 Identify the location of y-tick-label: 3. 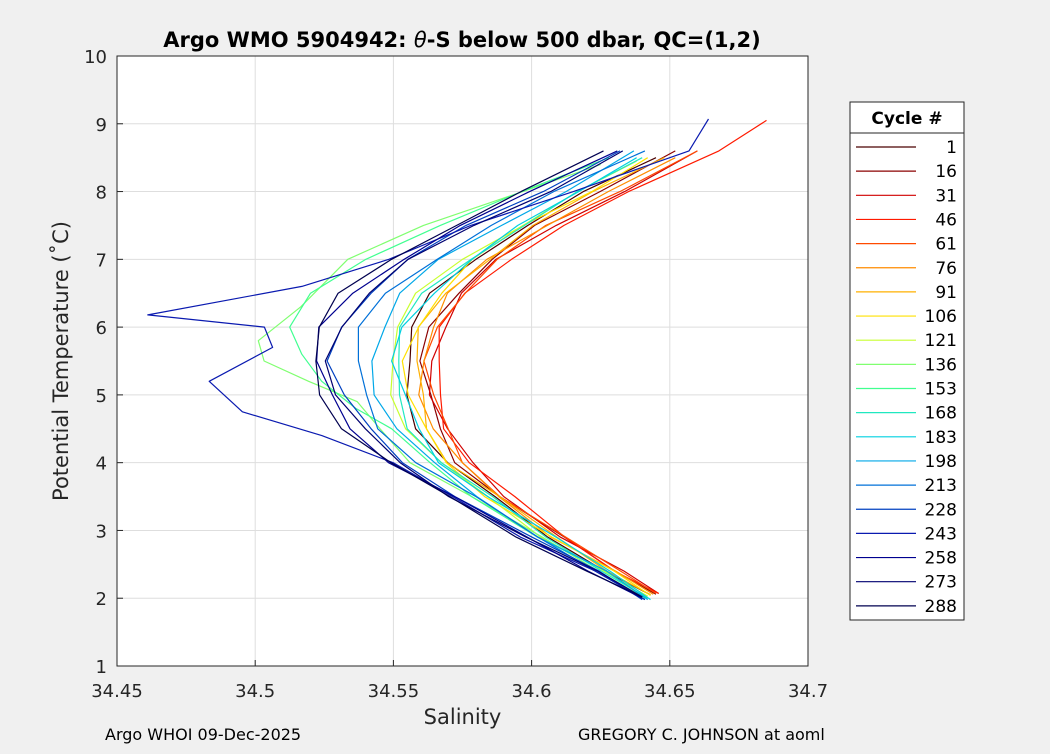
(101, 531).